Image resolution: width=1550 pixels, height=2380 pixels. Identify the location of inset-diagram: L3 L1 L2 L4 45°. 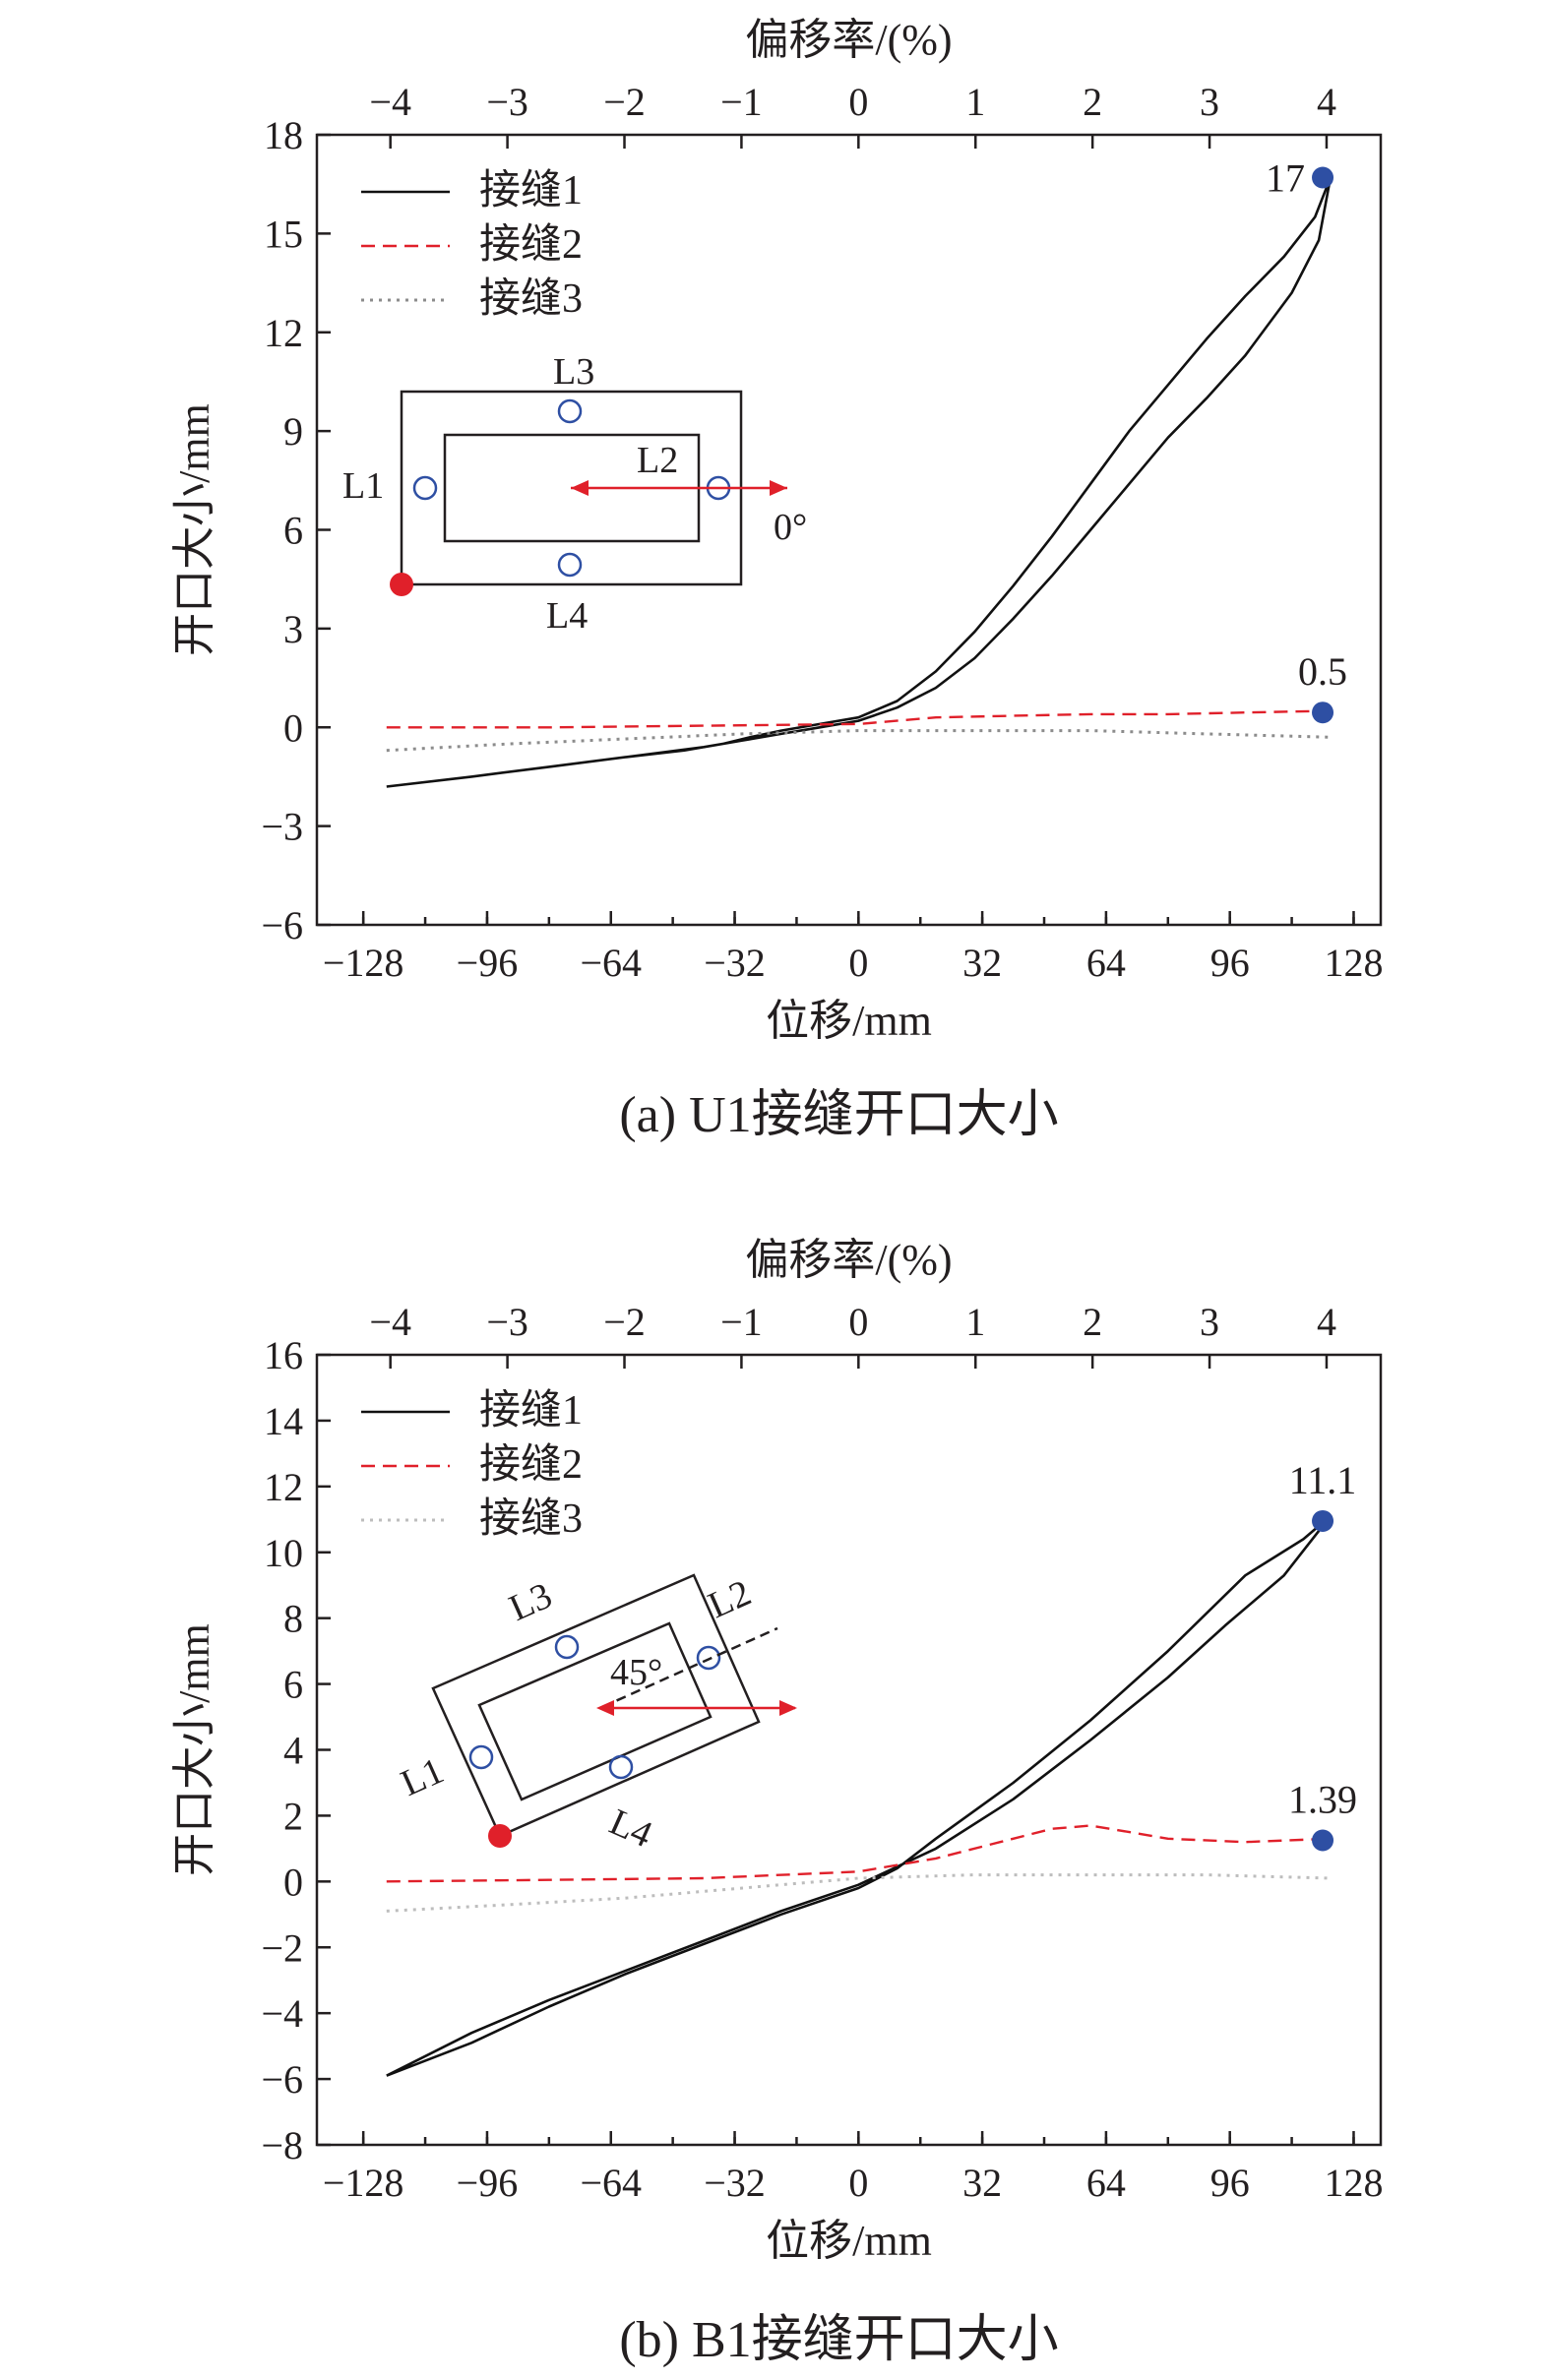
(596, 1714).